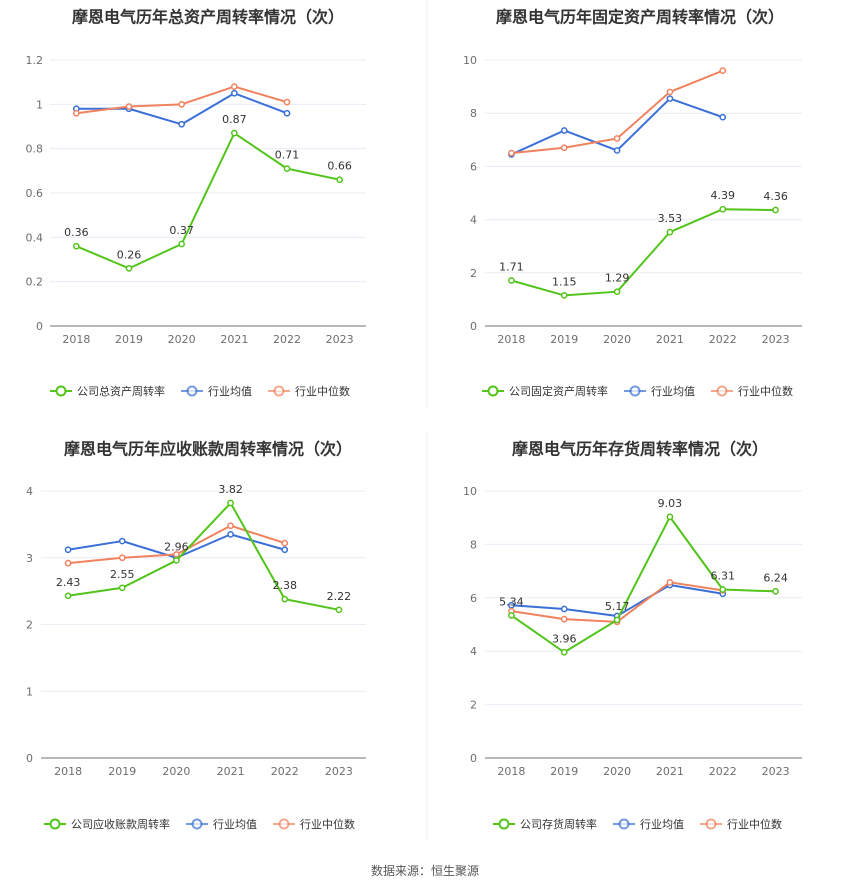 This screenshot has width=850, height=891. I want to click on legend-item-company: 公司固定资产周转率, so click(545, 391).